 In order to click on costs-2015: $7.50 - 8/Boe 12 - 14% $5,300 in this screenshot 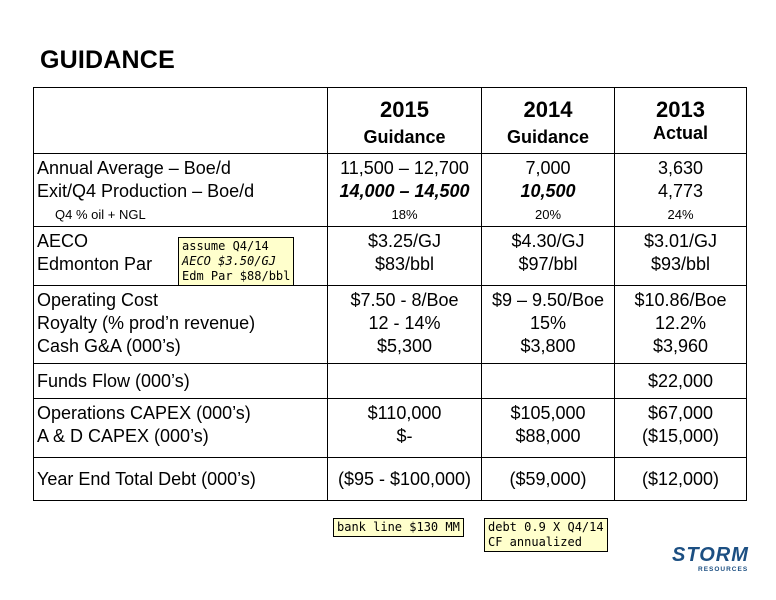, I will do `click(404, 324)`.